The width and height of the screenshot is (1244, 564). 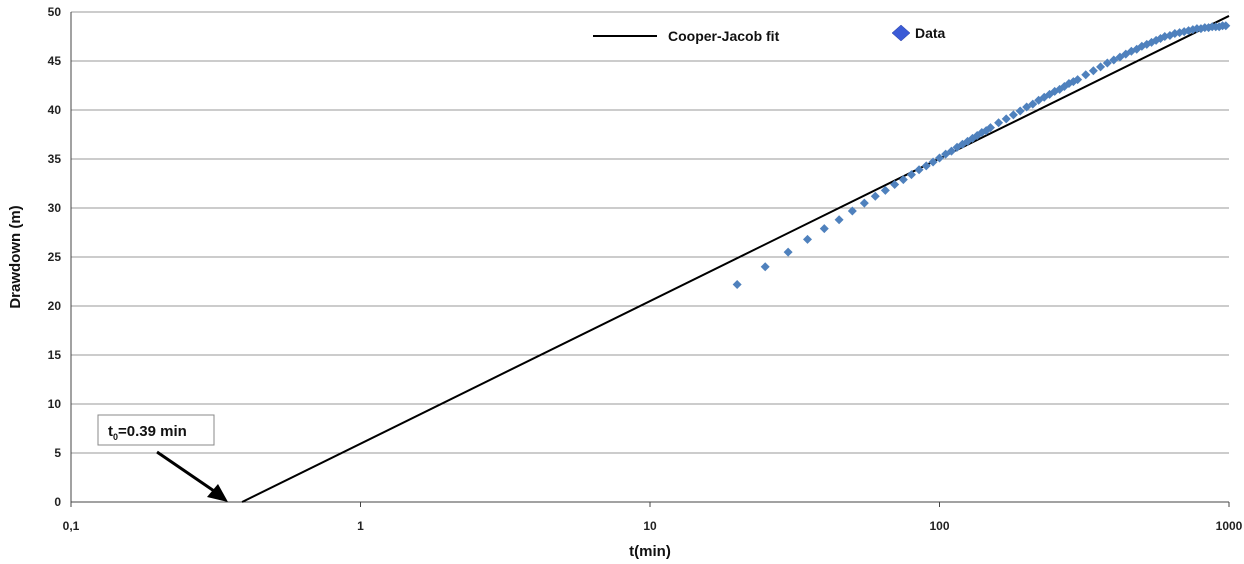 What do you see at coordinates (55, 12) in the screenshot?
I see `y-tick-label: 50` at bounding box center [55, 12].